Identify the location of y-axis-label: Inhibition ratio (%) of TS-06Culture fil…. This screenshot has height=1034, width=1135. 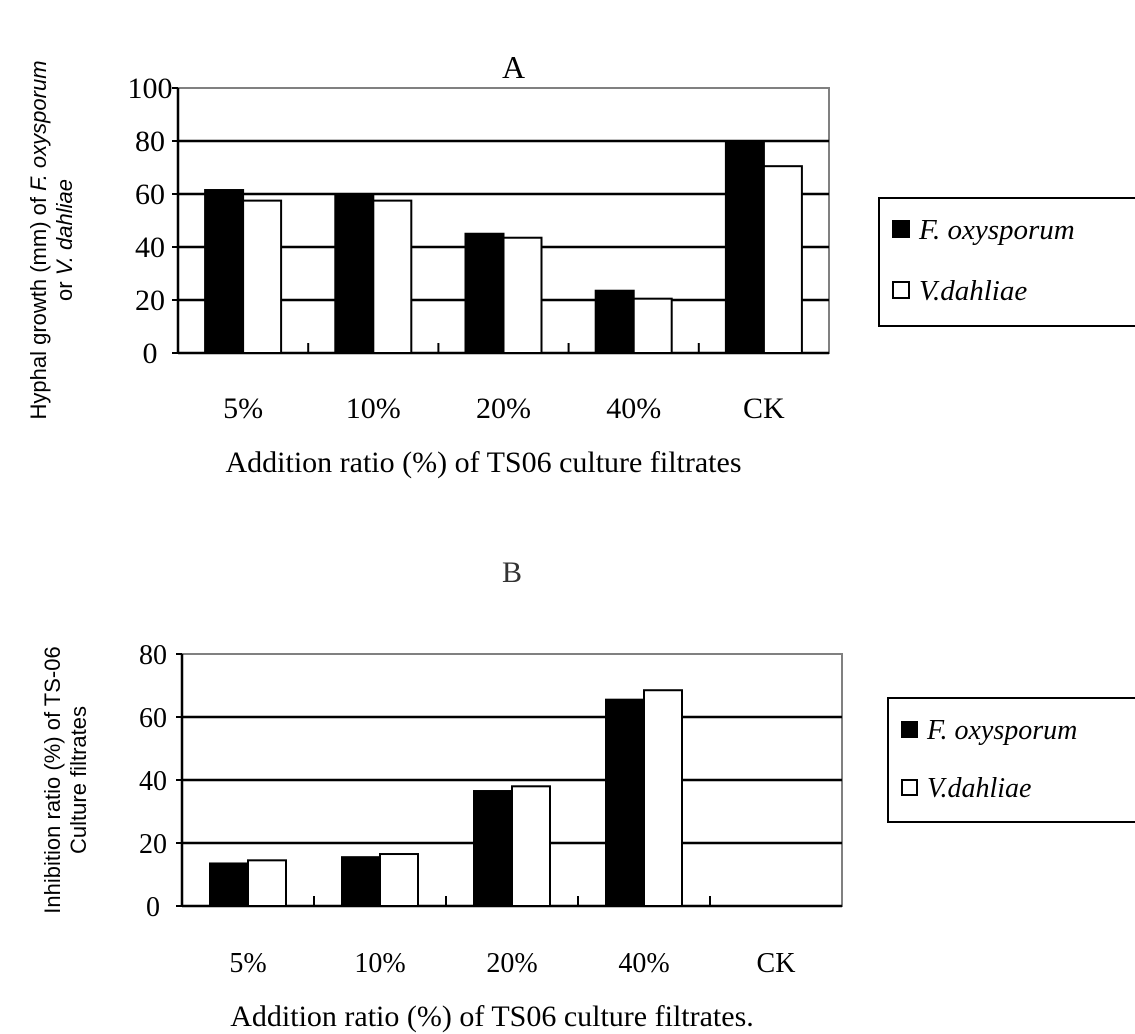
(65, 779).